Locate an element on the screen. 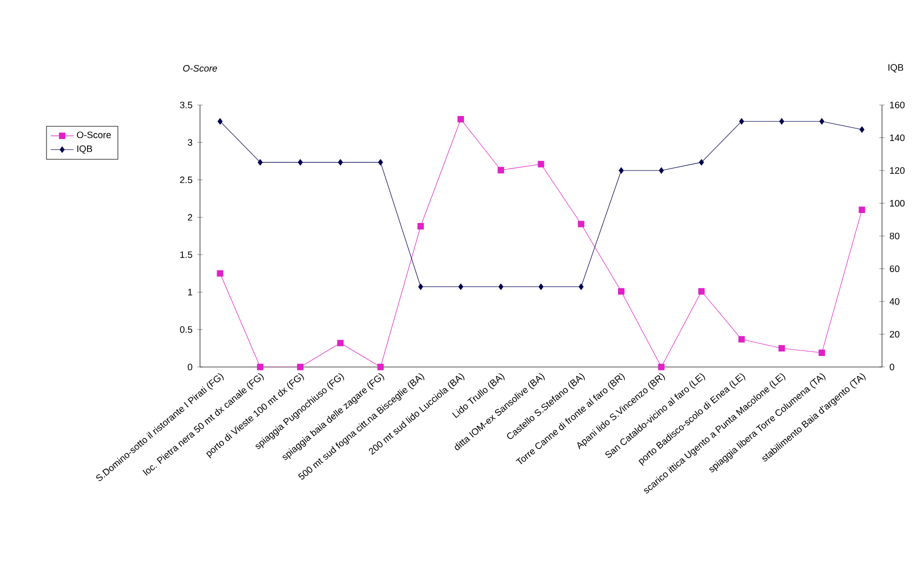  y-tick-label: 2 is located at coordinates (190, 217).